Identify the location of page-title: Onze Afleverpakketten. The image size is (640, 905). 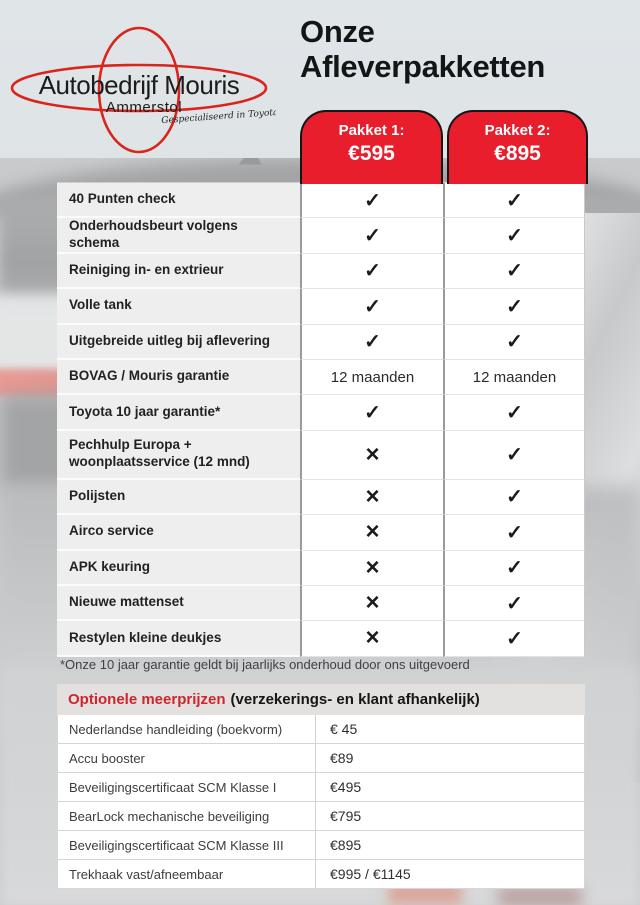
(450, 49).